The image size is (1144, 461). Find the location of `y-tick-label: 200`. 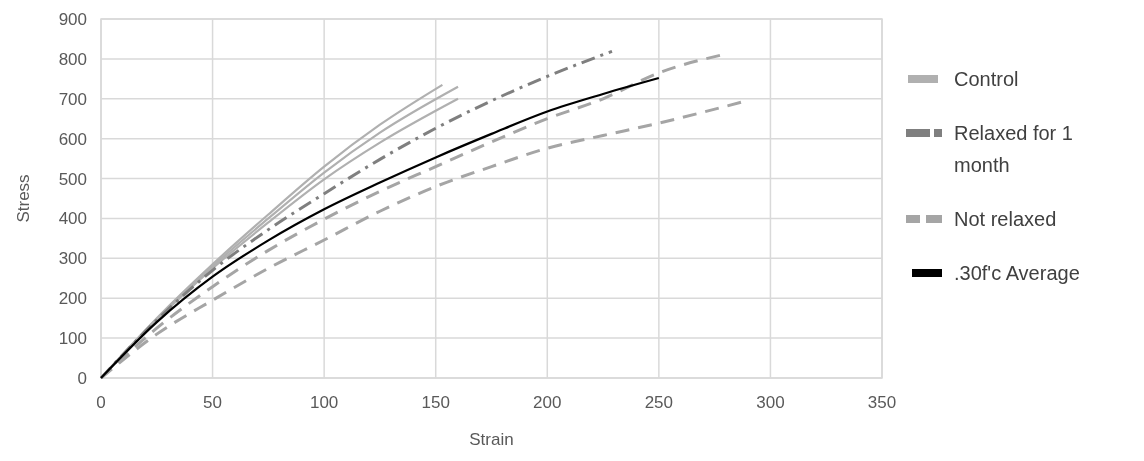

y-tick-label: 200 is located at coordinates (72, 299).